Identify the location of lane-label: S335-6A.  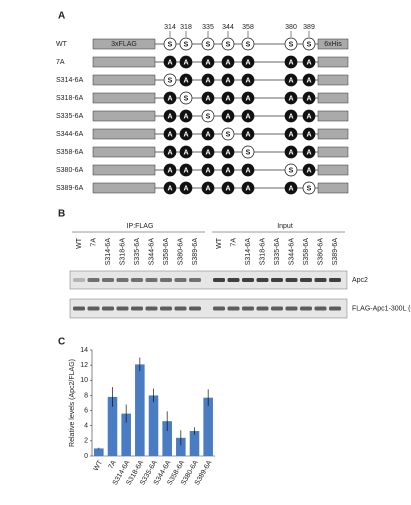
(137, 252).